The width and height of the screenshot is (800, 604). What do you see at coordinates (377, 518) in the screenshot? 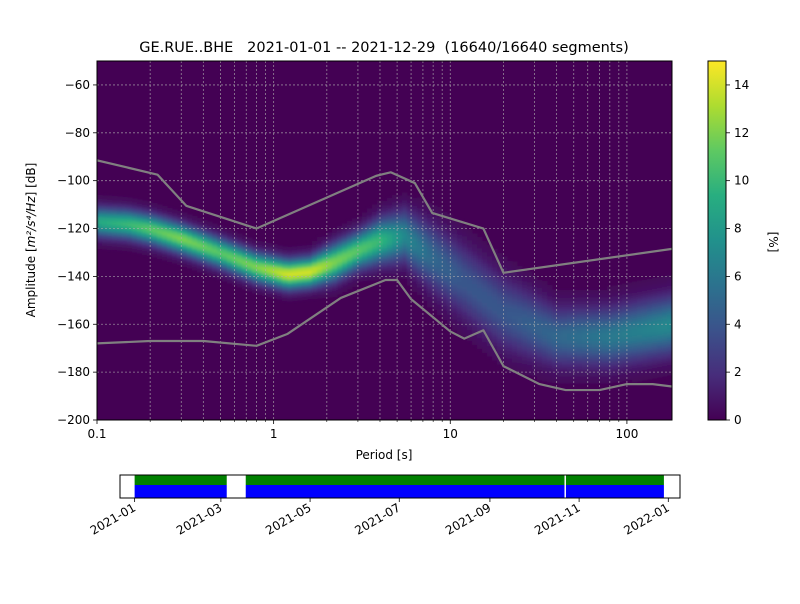
I see `timeline-tick-label: 2021-07` at bounding box center [377, 518].